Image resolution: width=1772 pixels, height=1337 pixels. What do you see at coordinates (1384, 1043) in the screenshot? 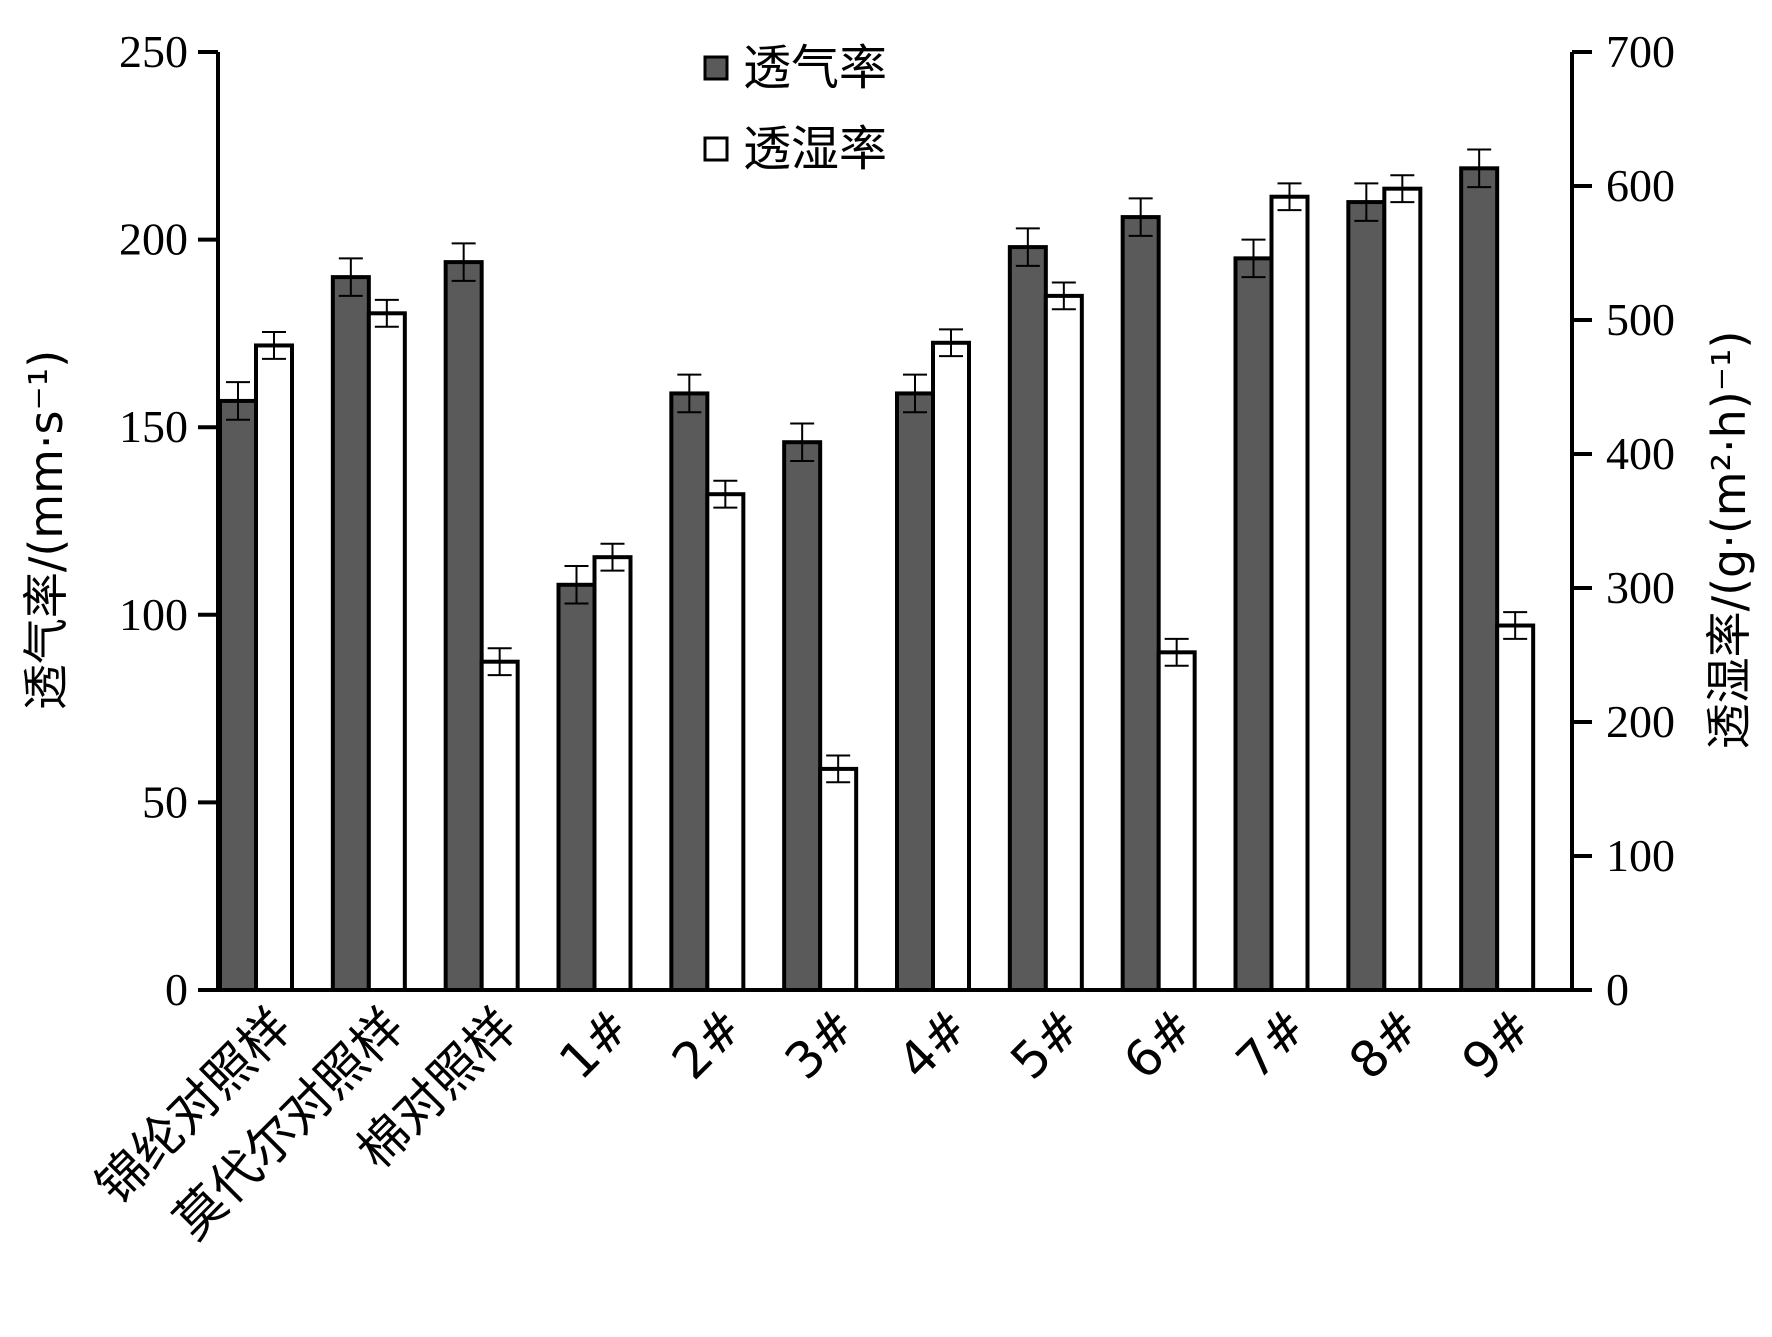
I see `x-category-label-11: 8#` at bounding box center [1384, 1043].